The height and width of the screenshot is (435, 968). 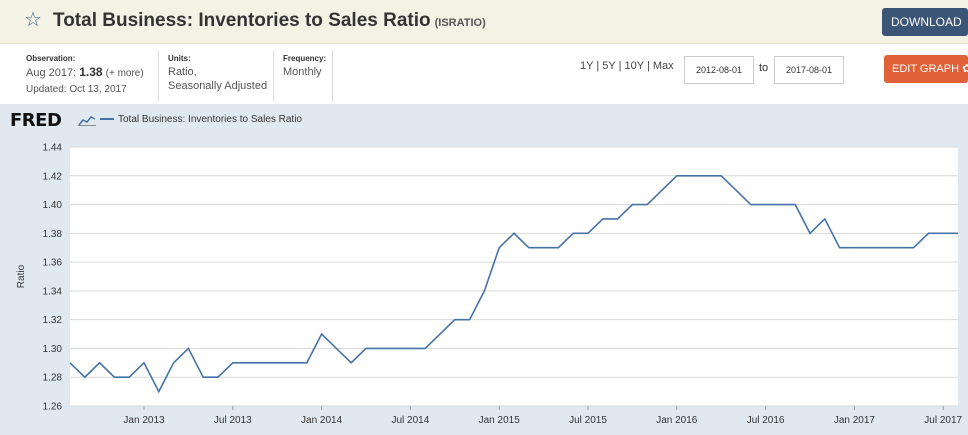 I want to click on observation-line: Aug 2017: 1.38 (+ more), so click(x=85, y=73).